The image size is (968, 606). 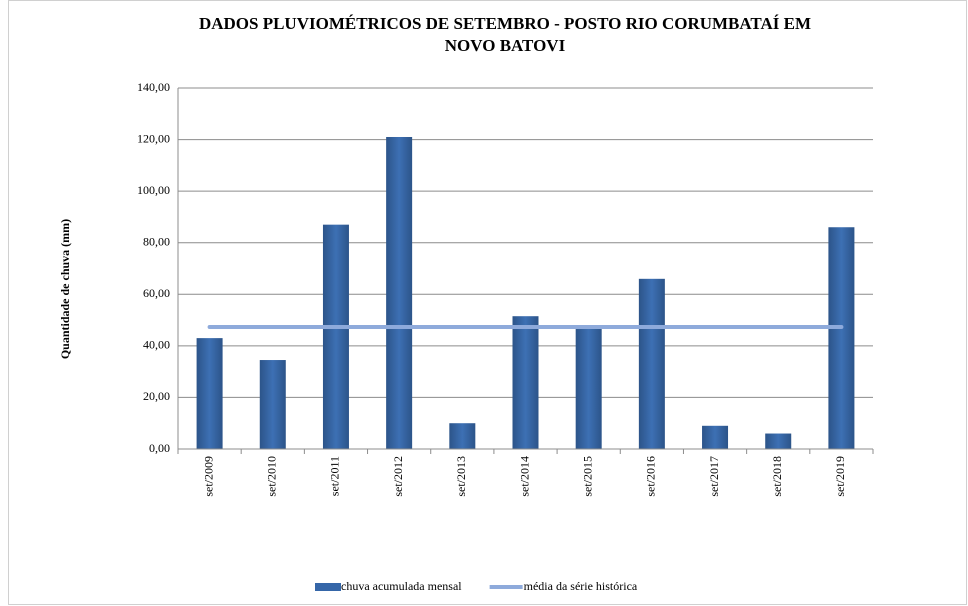 I want to click on x-tick-label: set/2010, so click(x=272, y=476).